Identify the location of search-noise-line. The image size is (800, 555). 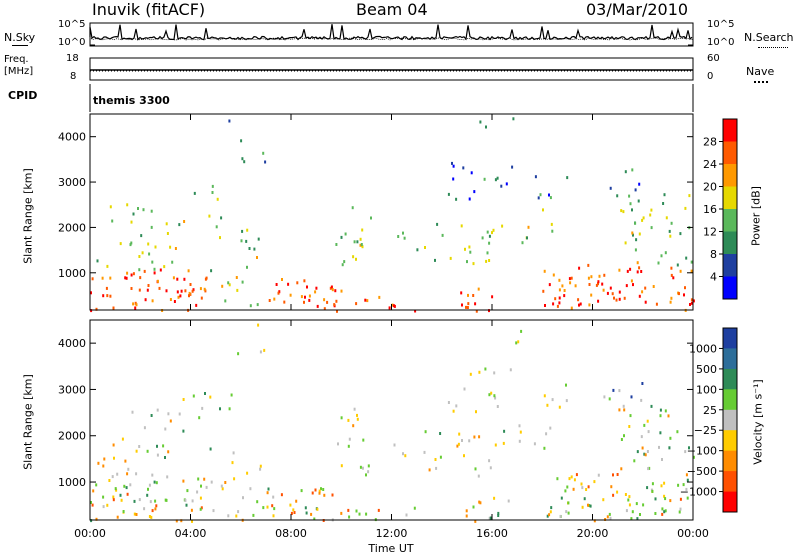
(391, 39).